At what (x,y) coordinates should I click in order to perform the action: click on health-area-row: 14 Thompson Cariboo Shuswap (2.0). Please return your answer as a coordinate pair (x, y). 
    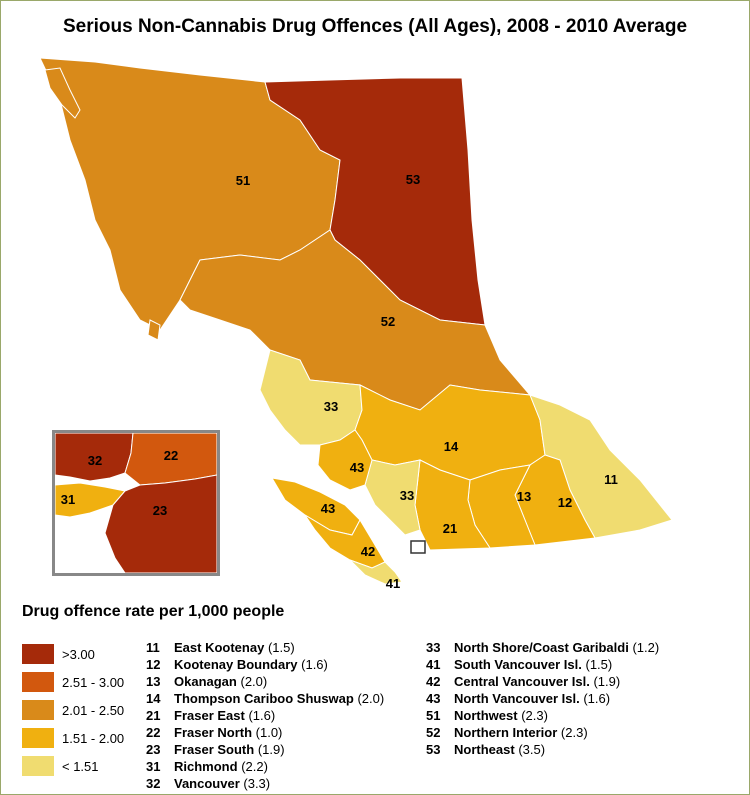
    Looking at the image, I should click on (265, 698).